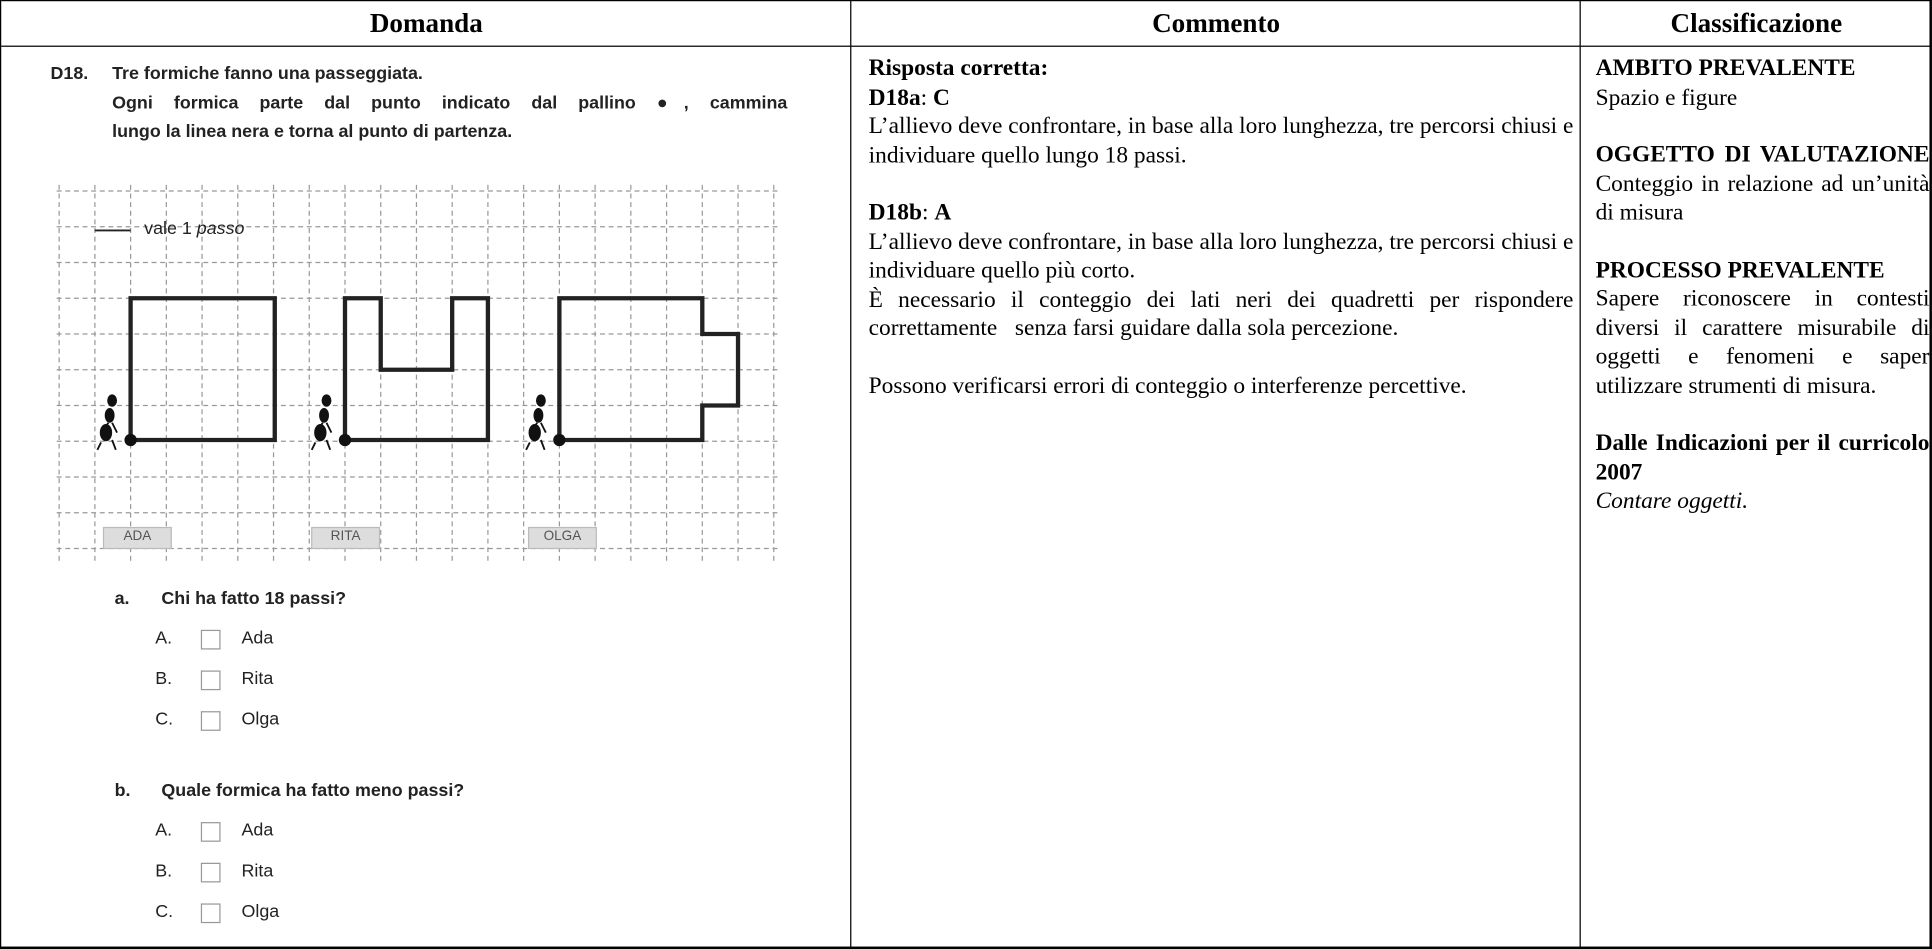 The width and height of the screenshot is (1932, 949). I want to click on answer-label: D18a, so click(894, 97).